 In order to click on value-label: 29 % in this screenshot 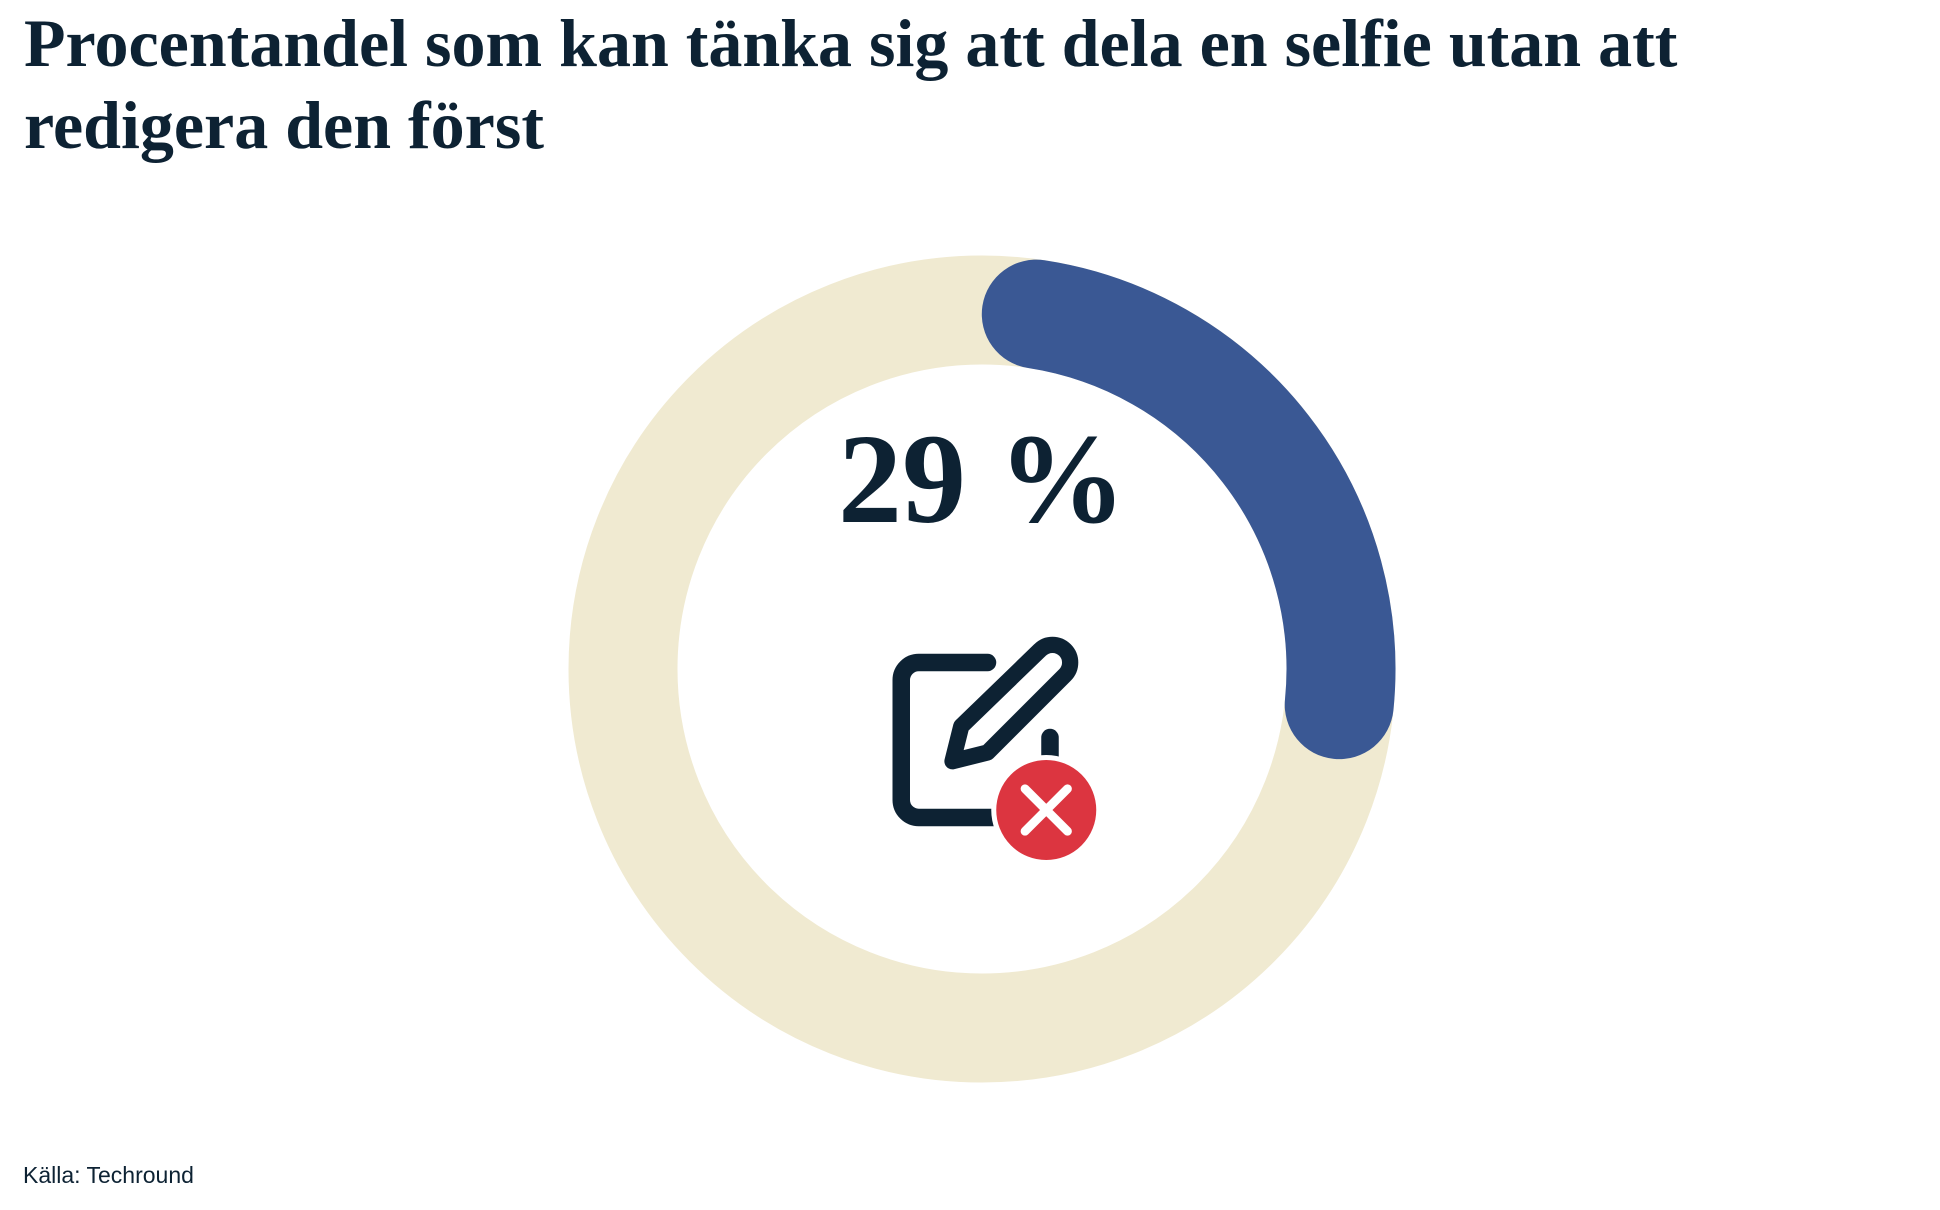, I will do `click(982, 479)`.